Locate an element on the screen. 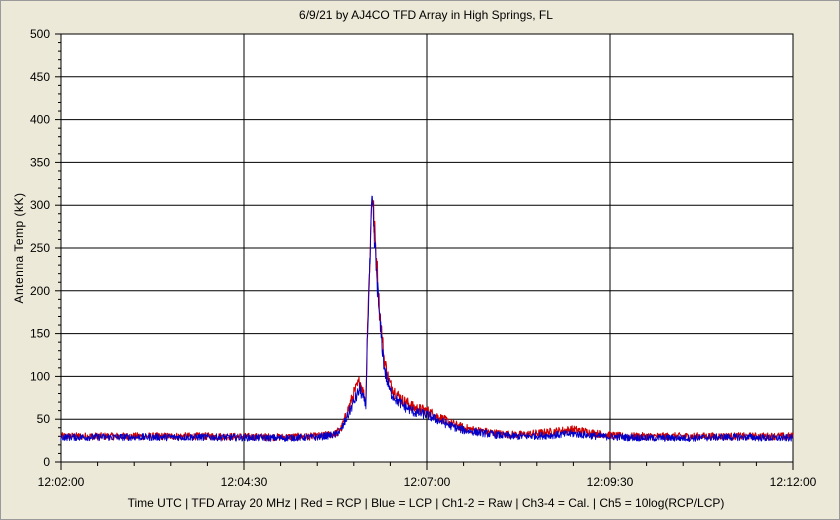 The image size is (840, 520). x-tick-label: 12:09:30 is located at coordinates (610, 482).